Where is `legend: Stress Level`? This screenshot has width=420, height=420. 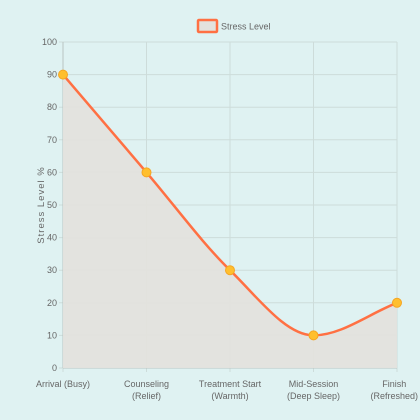
legend: Stress Level is located at coordinates (233, 26).